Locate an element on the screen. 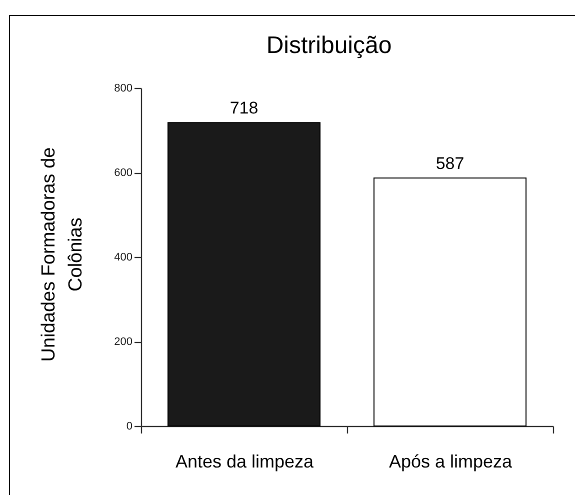 Image resolution: width=580 pixels, height=501 pixels. y-tick-label: 200 is located at coordinates (123, 342).